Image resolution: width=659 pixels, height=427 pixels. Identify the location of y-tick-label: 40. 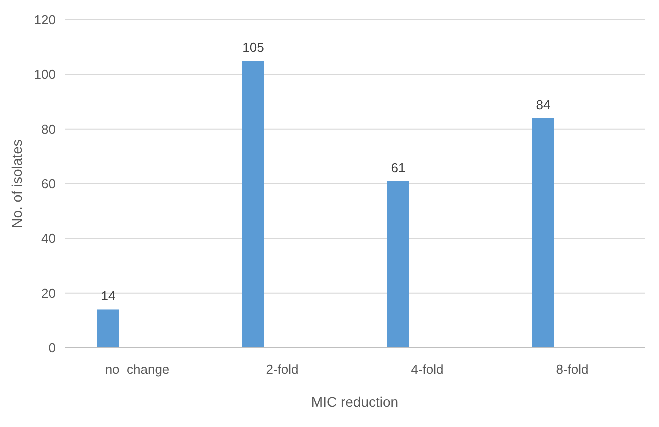
(49, 238).